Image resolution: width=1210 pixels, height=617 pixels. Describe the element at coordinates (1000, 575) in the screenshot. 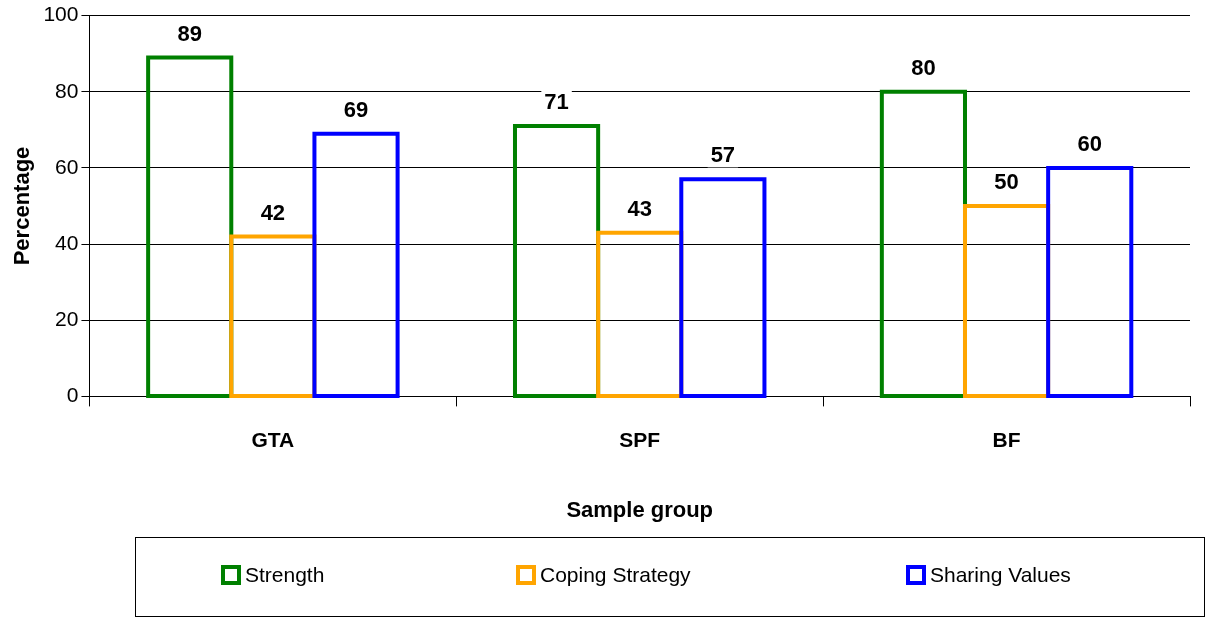

I see `legend-label: Sharing Values` at that location.